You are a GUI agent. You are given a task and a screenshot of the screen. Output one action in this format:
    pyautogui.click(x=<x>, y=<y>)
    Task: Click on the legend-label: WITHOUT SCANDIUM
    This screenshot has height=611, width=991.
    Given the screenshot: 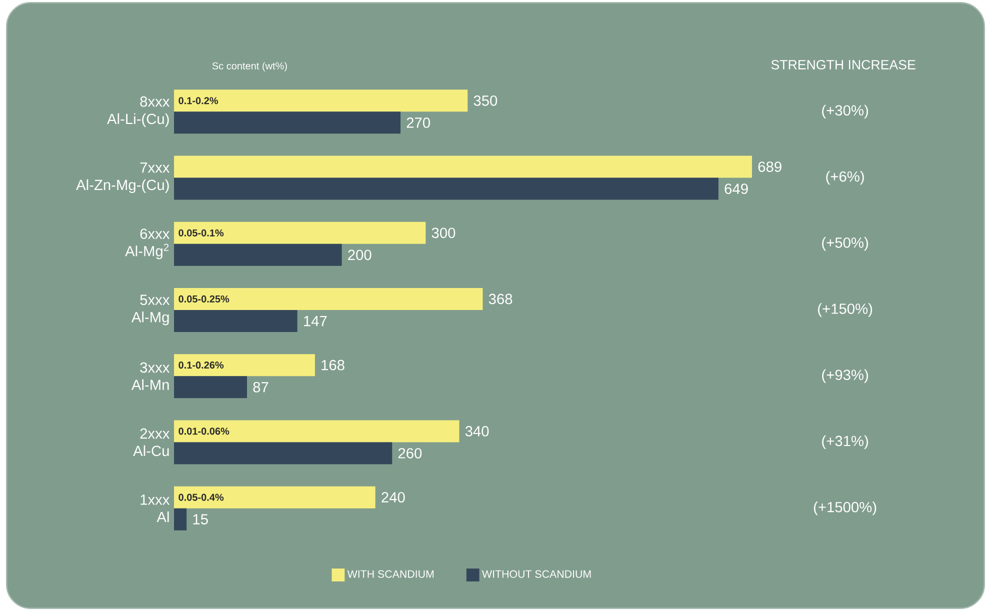 What is the action you would take?
    pyautogui.click(x=536, y=574)
    